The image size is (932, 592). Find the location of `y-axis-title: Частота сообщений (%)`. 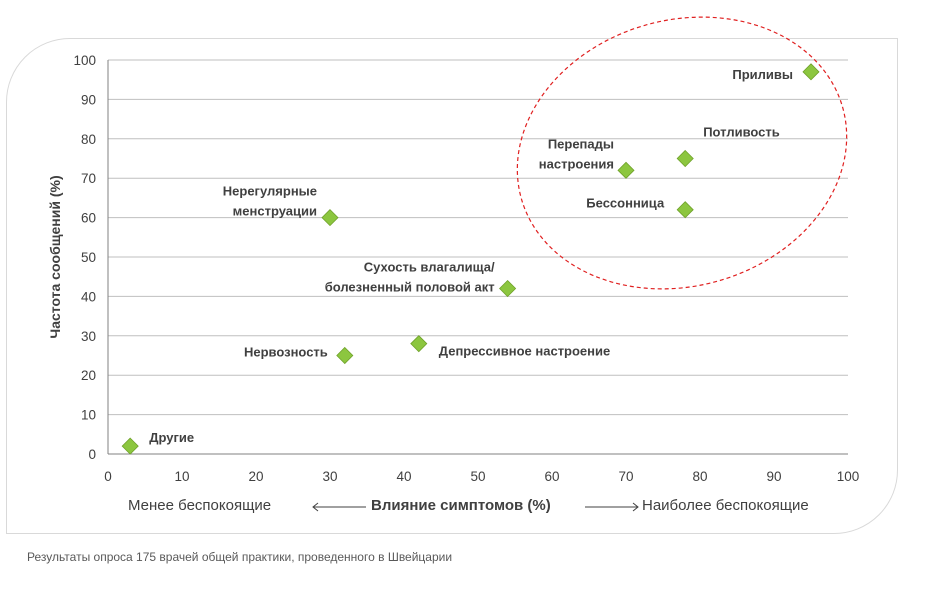

y-axis-title: Частота сообщений (%) is located at coordinates (55, 256).